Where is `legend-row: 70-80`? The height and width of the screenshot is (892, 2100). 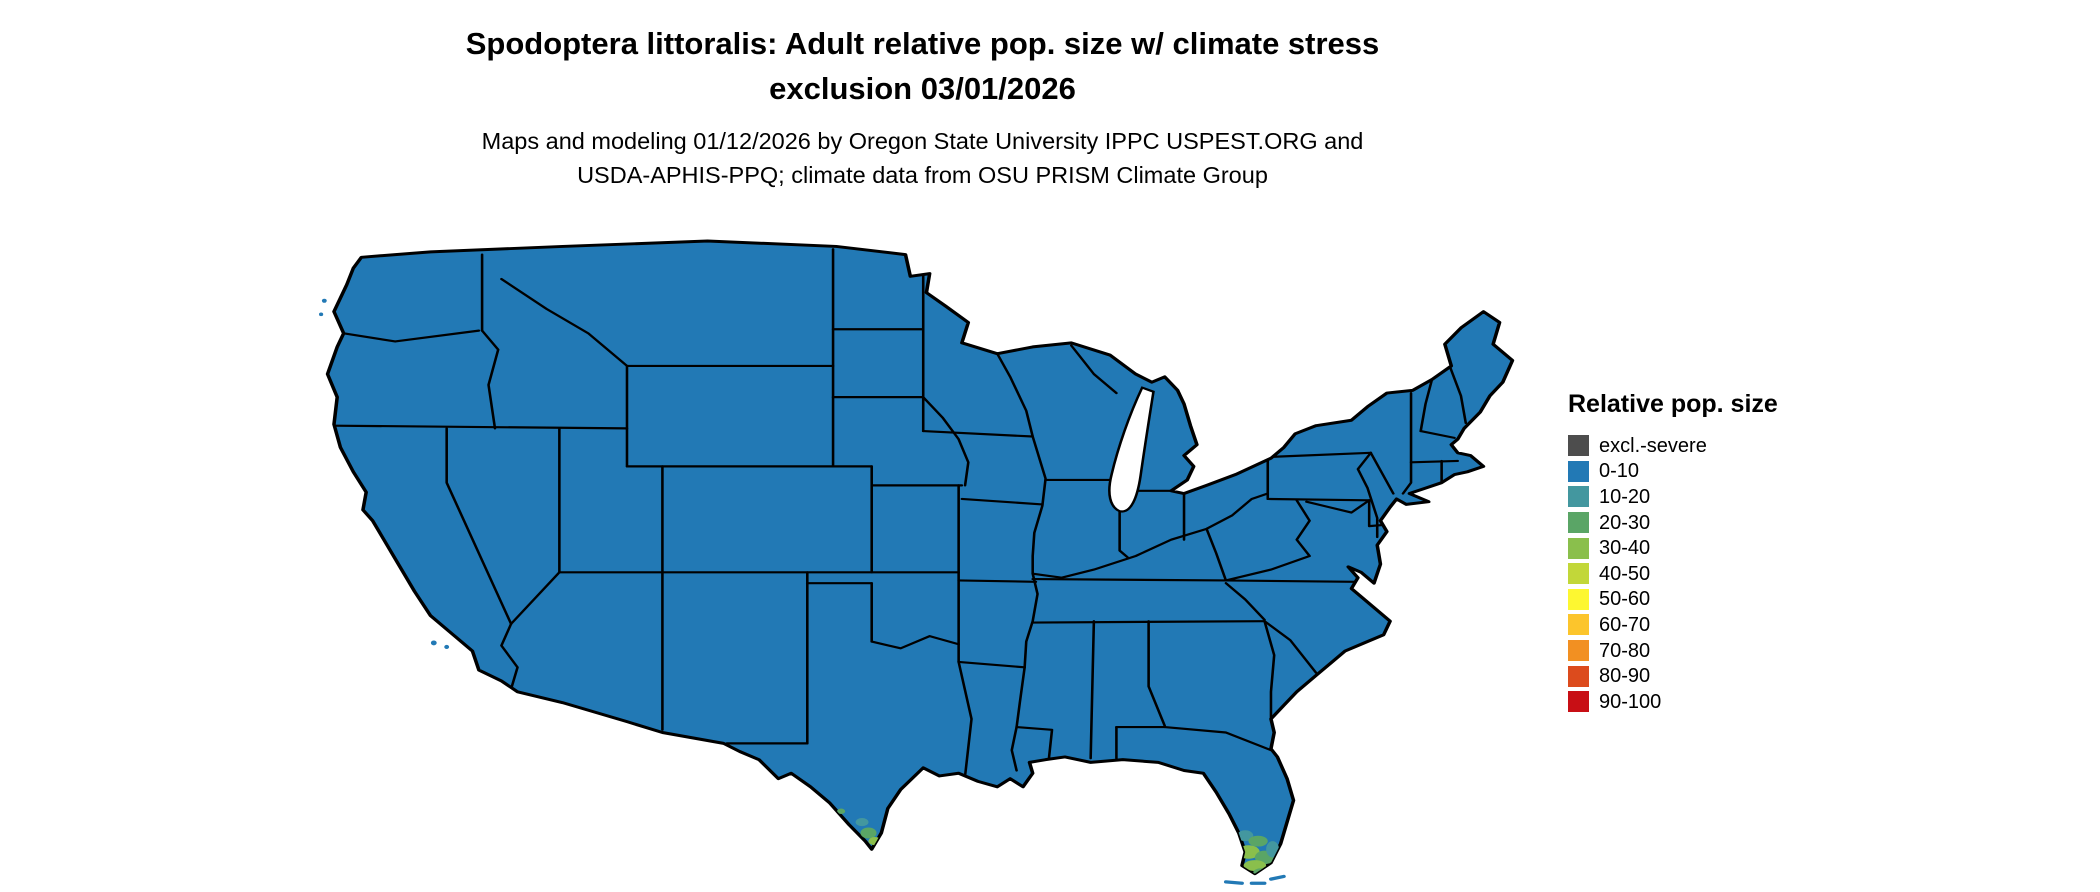 legend-row: 70-80 is located at coordinates (1673, 651).